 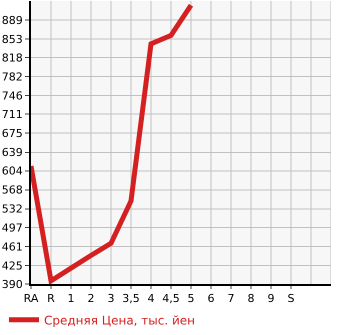 What do you see at coordinates (12, 209) in the screenshot?
I see `y-tick-label: 532` at bounding box center [12, 209].